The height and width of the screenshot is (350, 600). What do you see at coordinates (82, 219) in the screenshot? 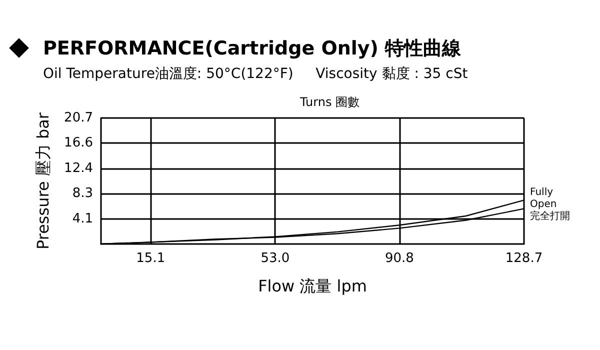
I see `y-tick-label: 4.1` at bounding box center [82, 219].